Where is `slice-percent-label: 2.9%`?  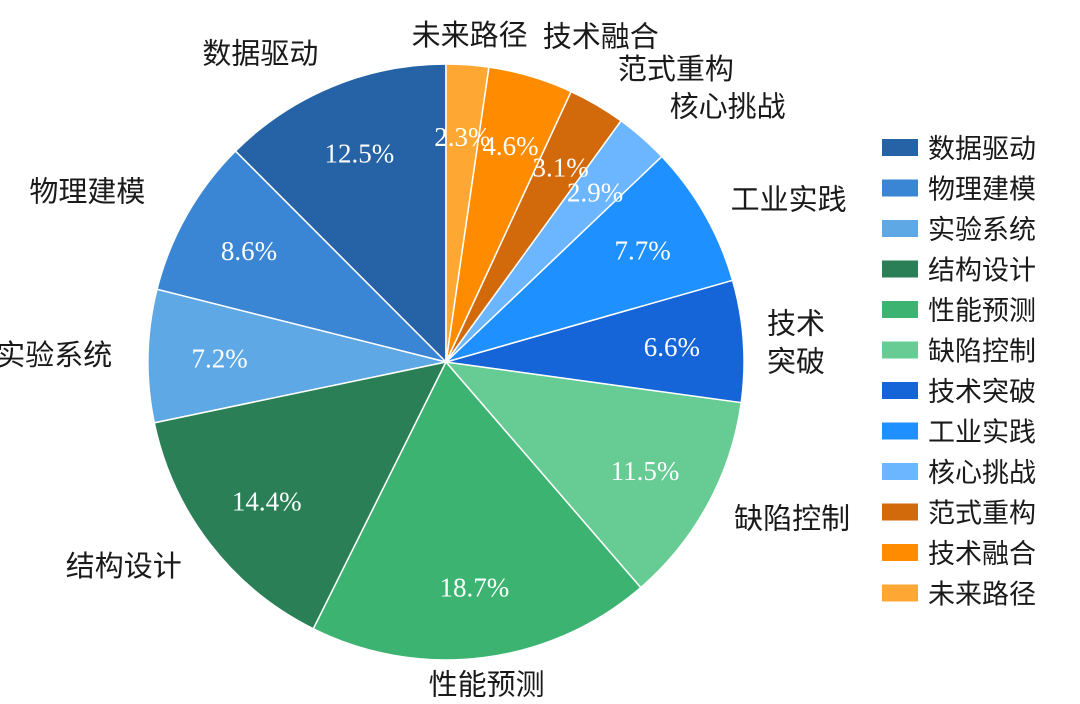 slice-percent-label: 2.9% is located at coordinates (595, 193).